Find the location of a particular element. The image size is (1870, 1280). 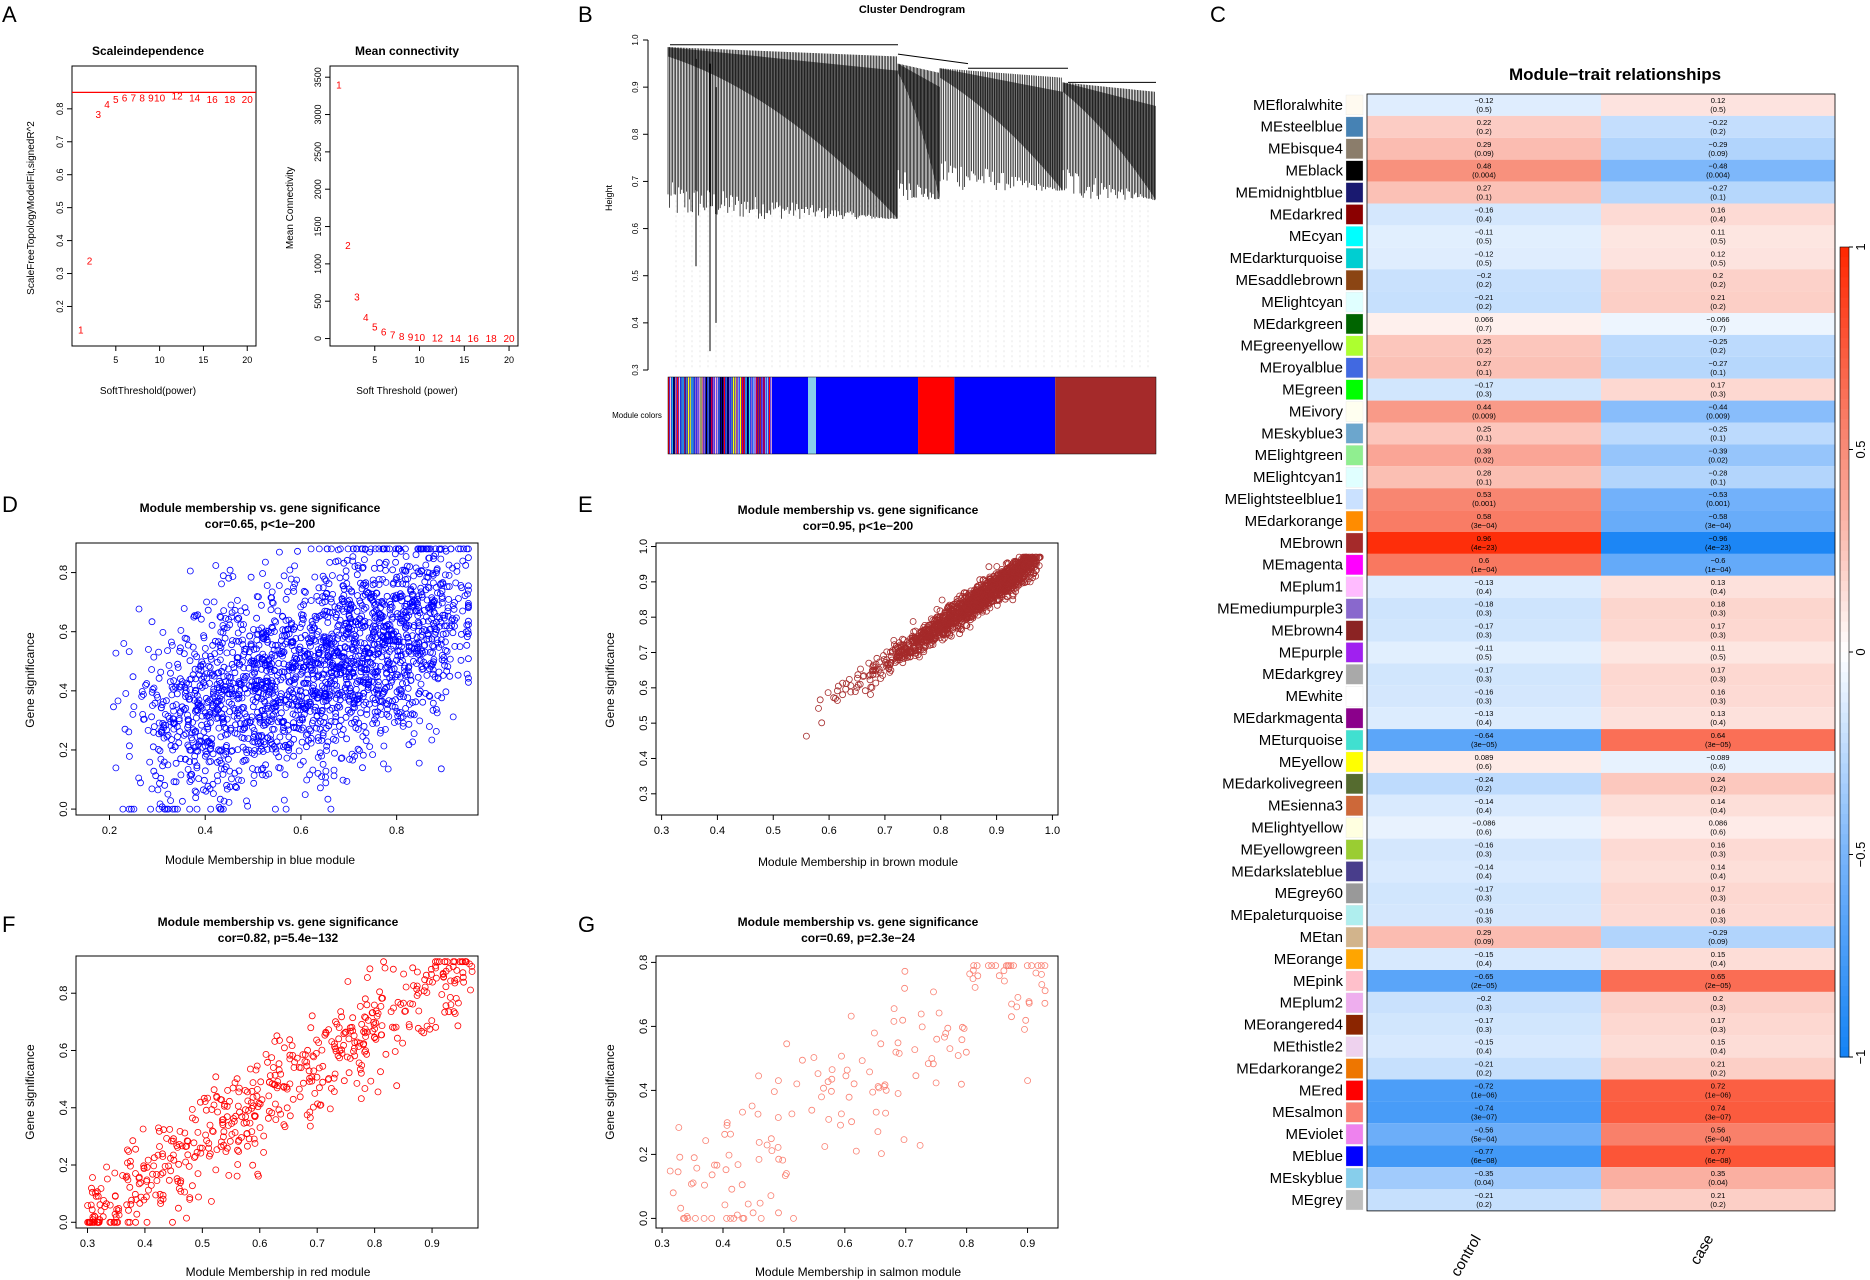

y-tick-label: 0.9 is located at coordinates (644, 581).